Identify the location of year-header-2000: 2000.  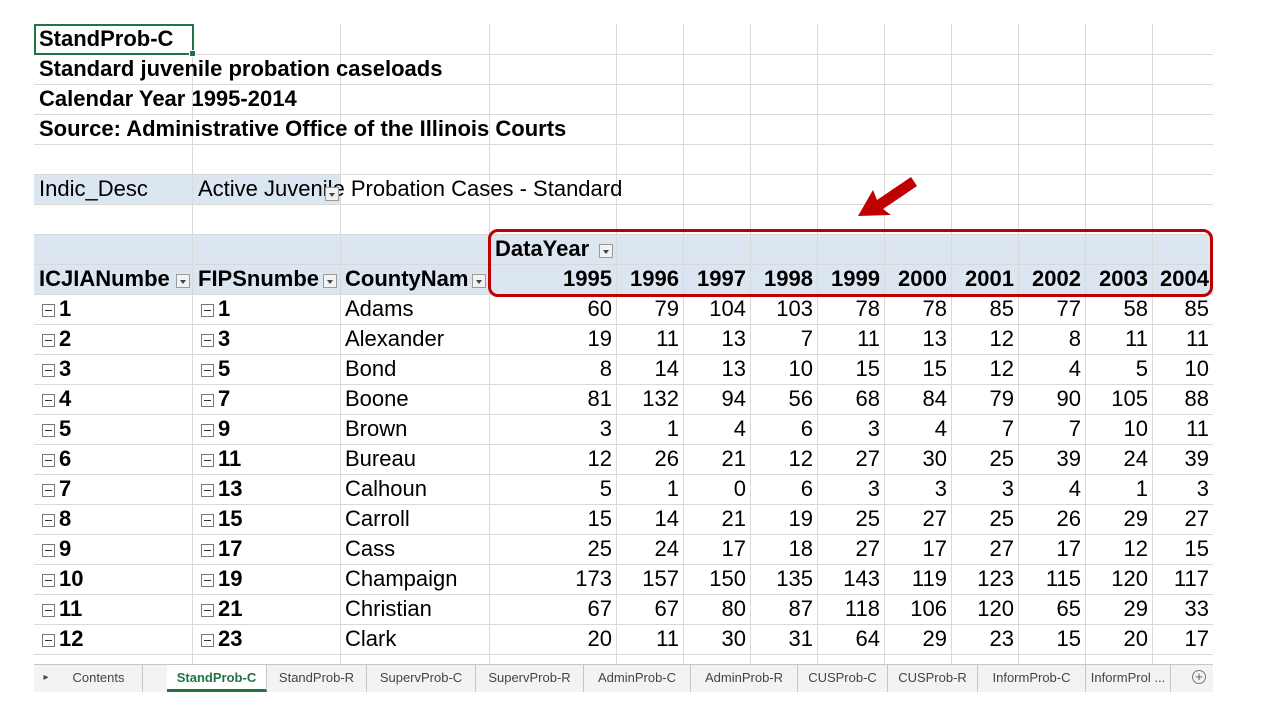
(922, 278).